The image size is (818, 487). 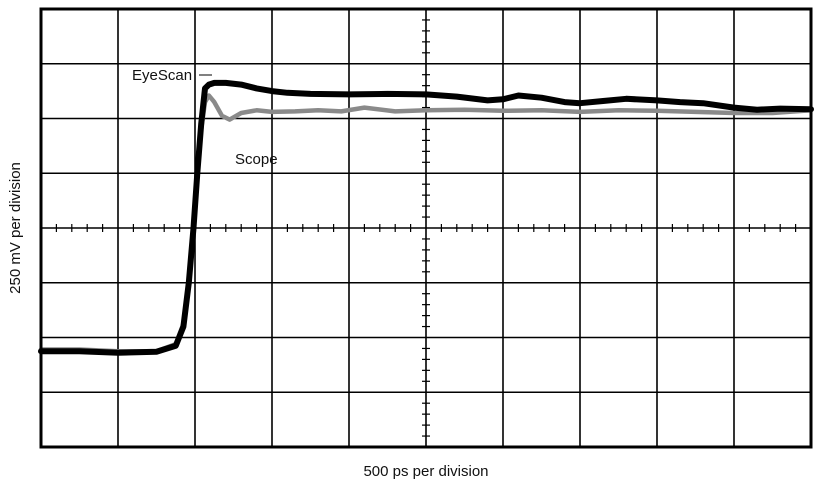 I want to click on x-axis-label: 500 ps per division, so click(x=425, y=471).